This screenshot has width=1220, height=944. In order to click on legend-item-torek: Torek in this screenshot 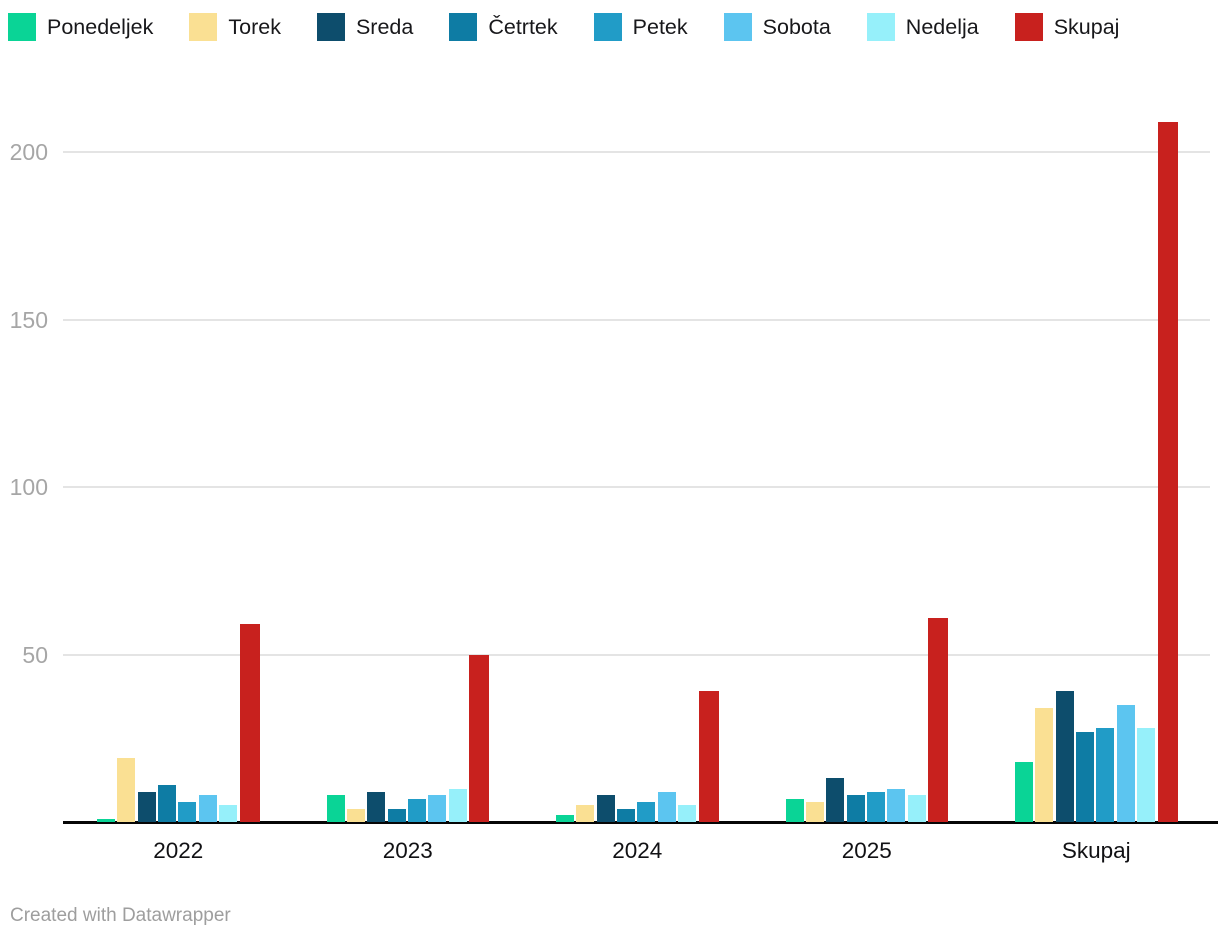, I will do `click(235, 27)`.